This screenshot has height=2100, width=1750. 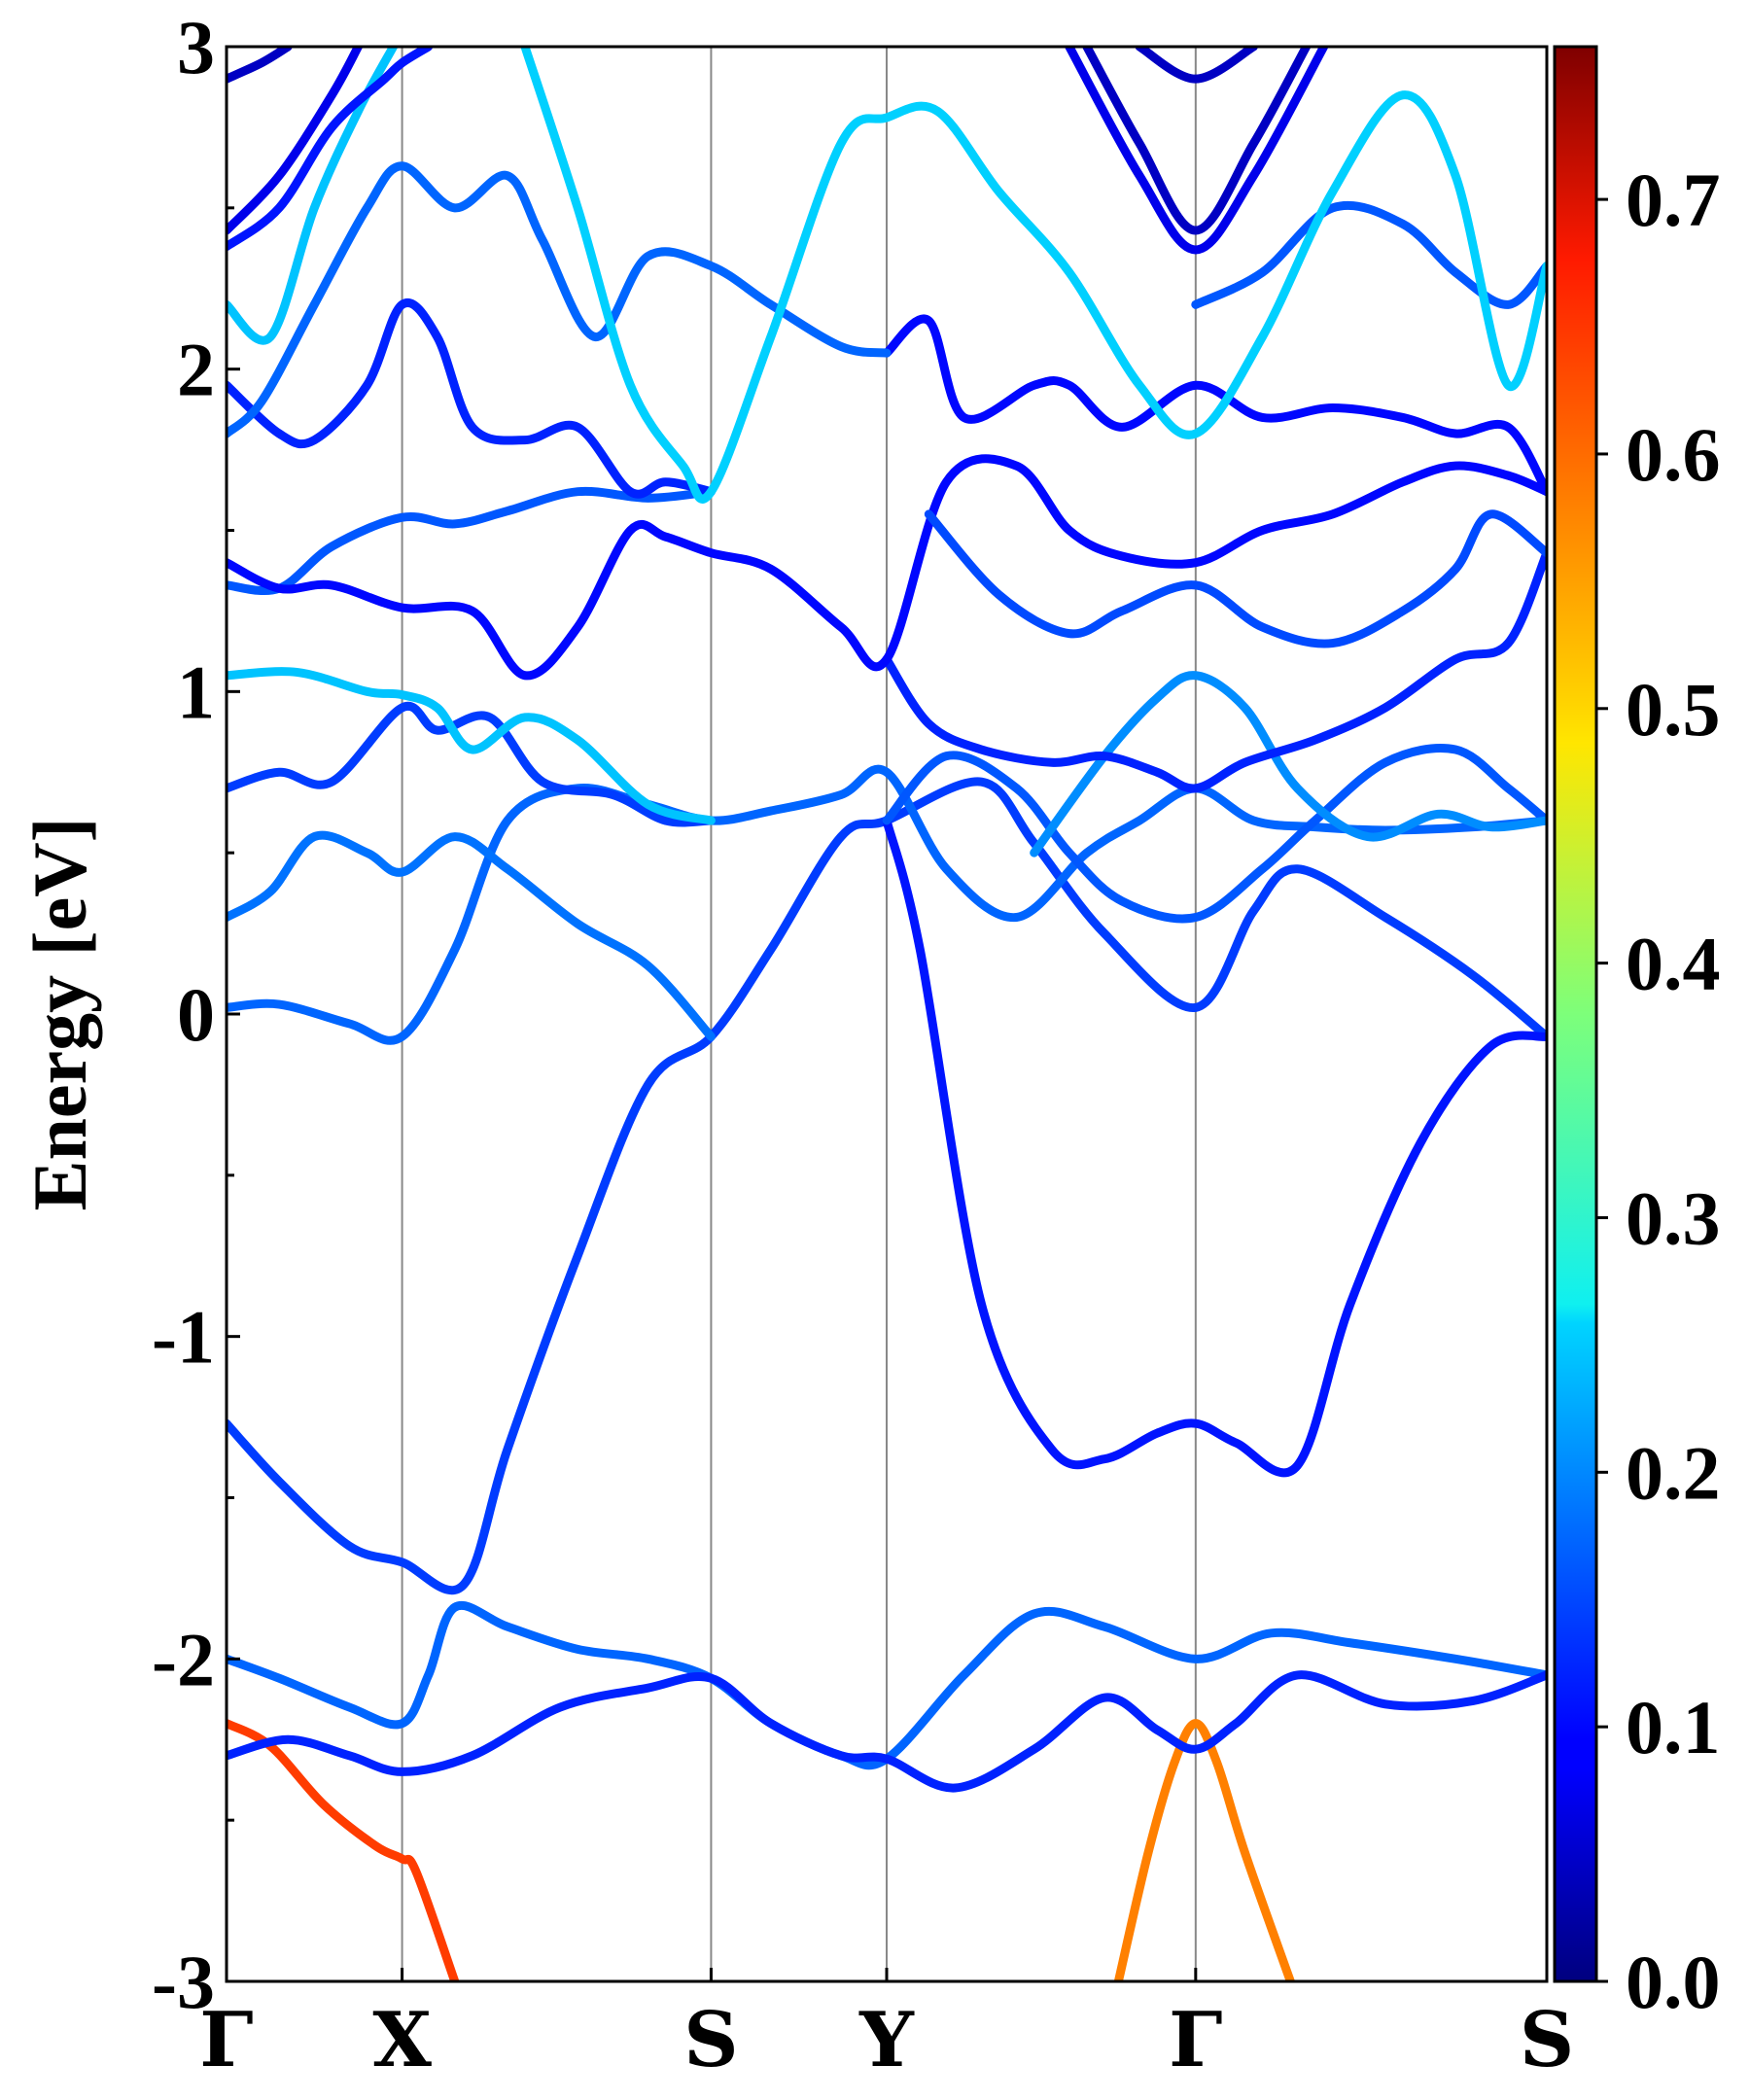 What do you see at coordinates (710, 2040) in the screenshot?
I see `kpoint-label-2: S` at bounding box center [710, 2040].